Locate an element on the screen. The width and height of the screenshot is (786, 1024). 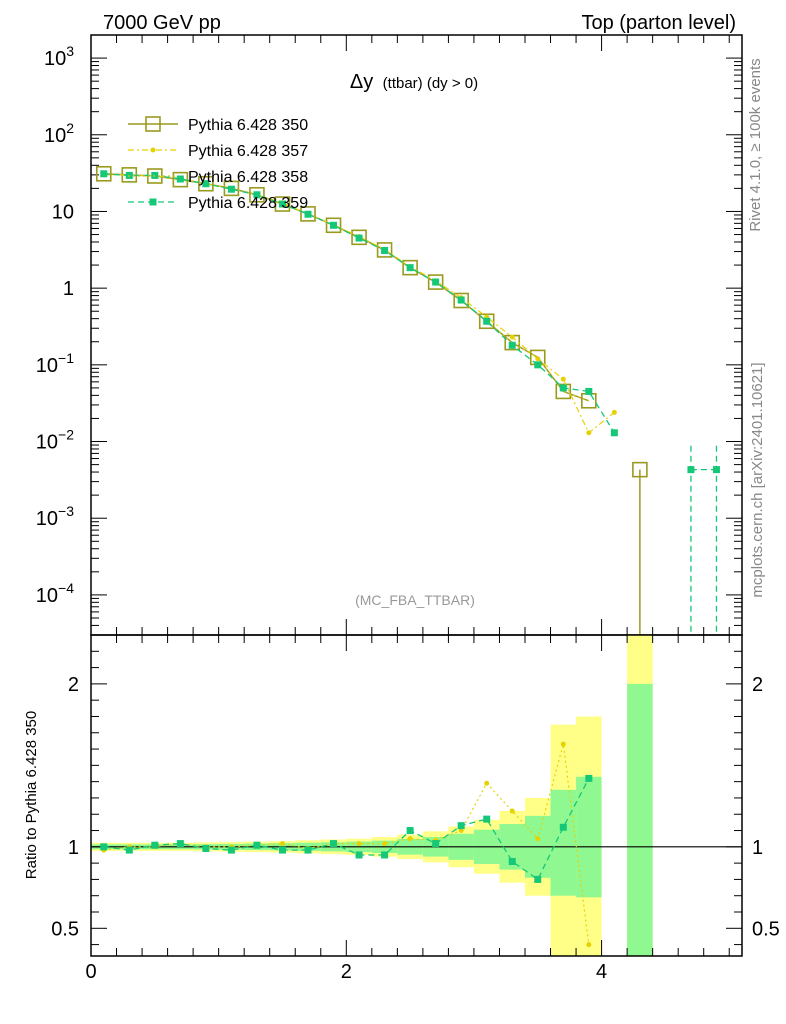
chart-title: Δy (ttbar) (dy > 0) is located at coordinates (414, 82).